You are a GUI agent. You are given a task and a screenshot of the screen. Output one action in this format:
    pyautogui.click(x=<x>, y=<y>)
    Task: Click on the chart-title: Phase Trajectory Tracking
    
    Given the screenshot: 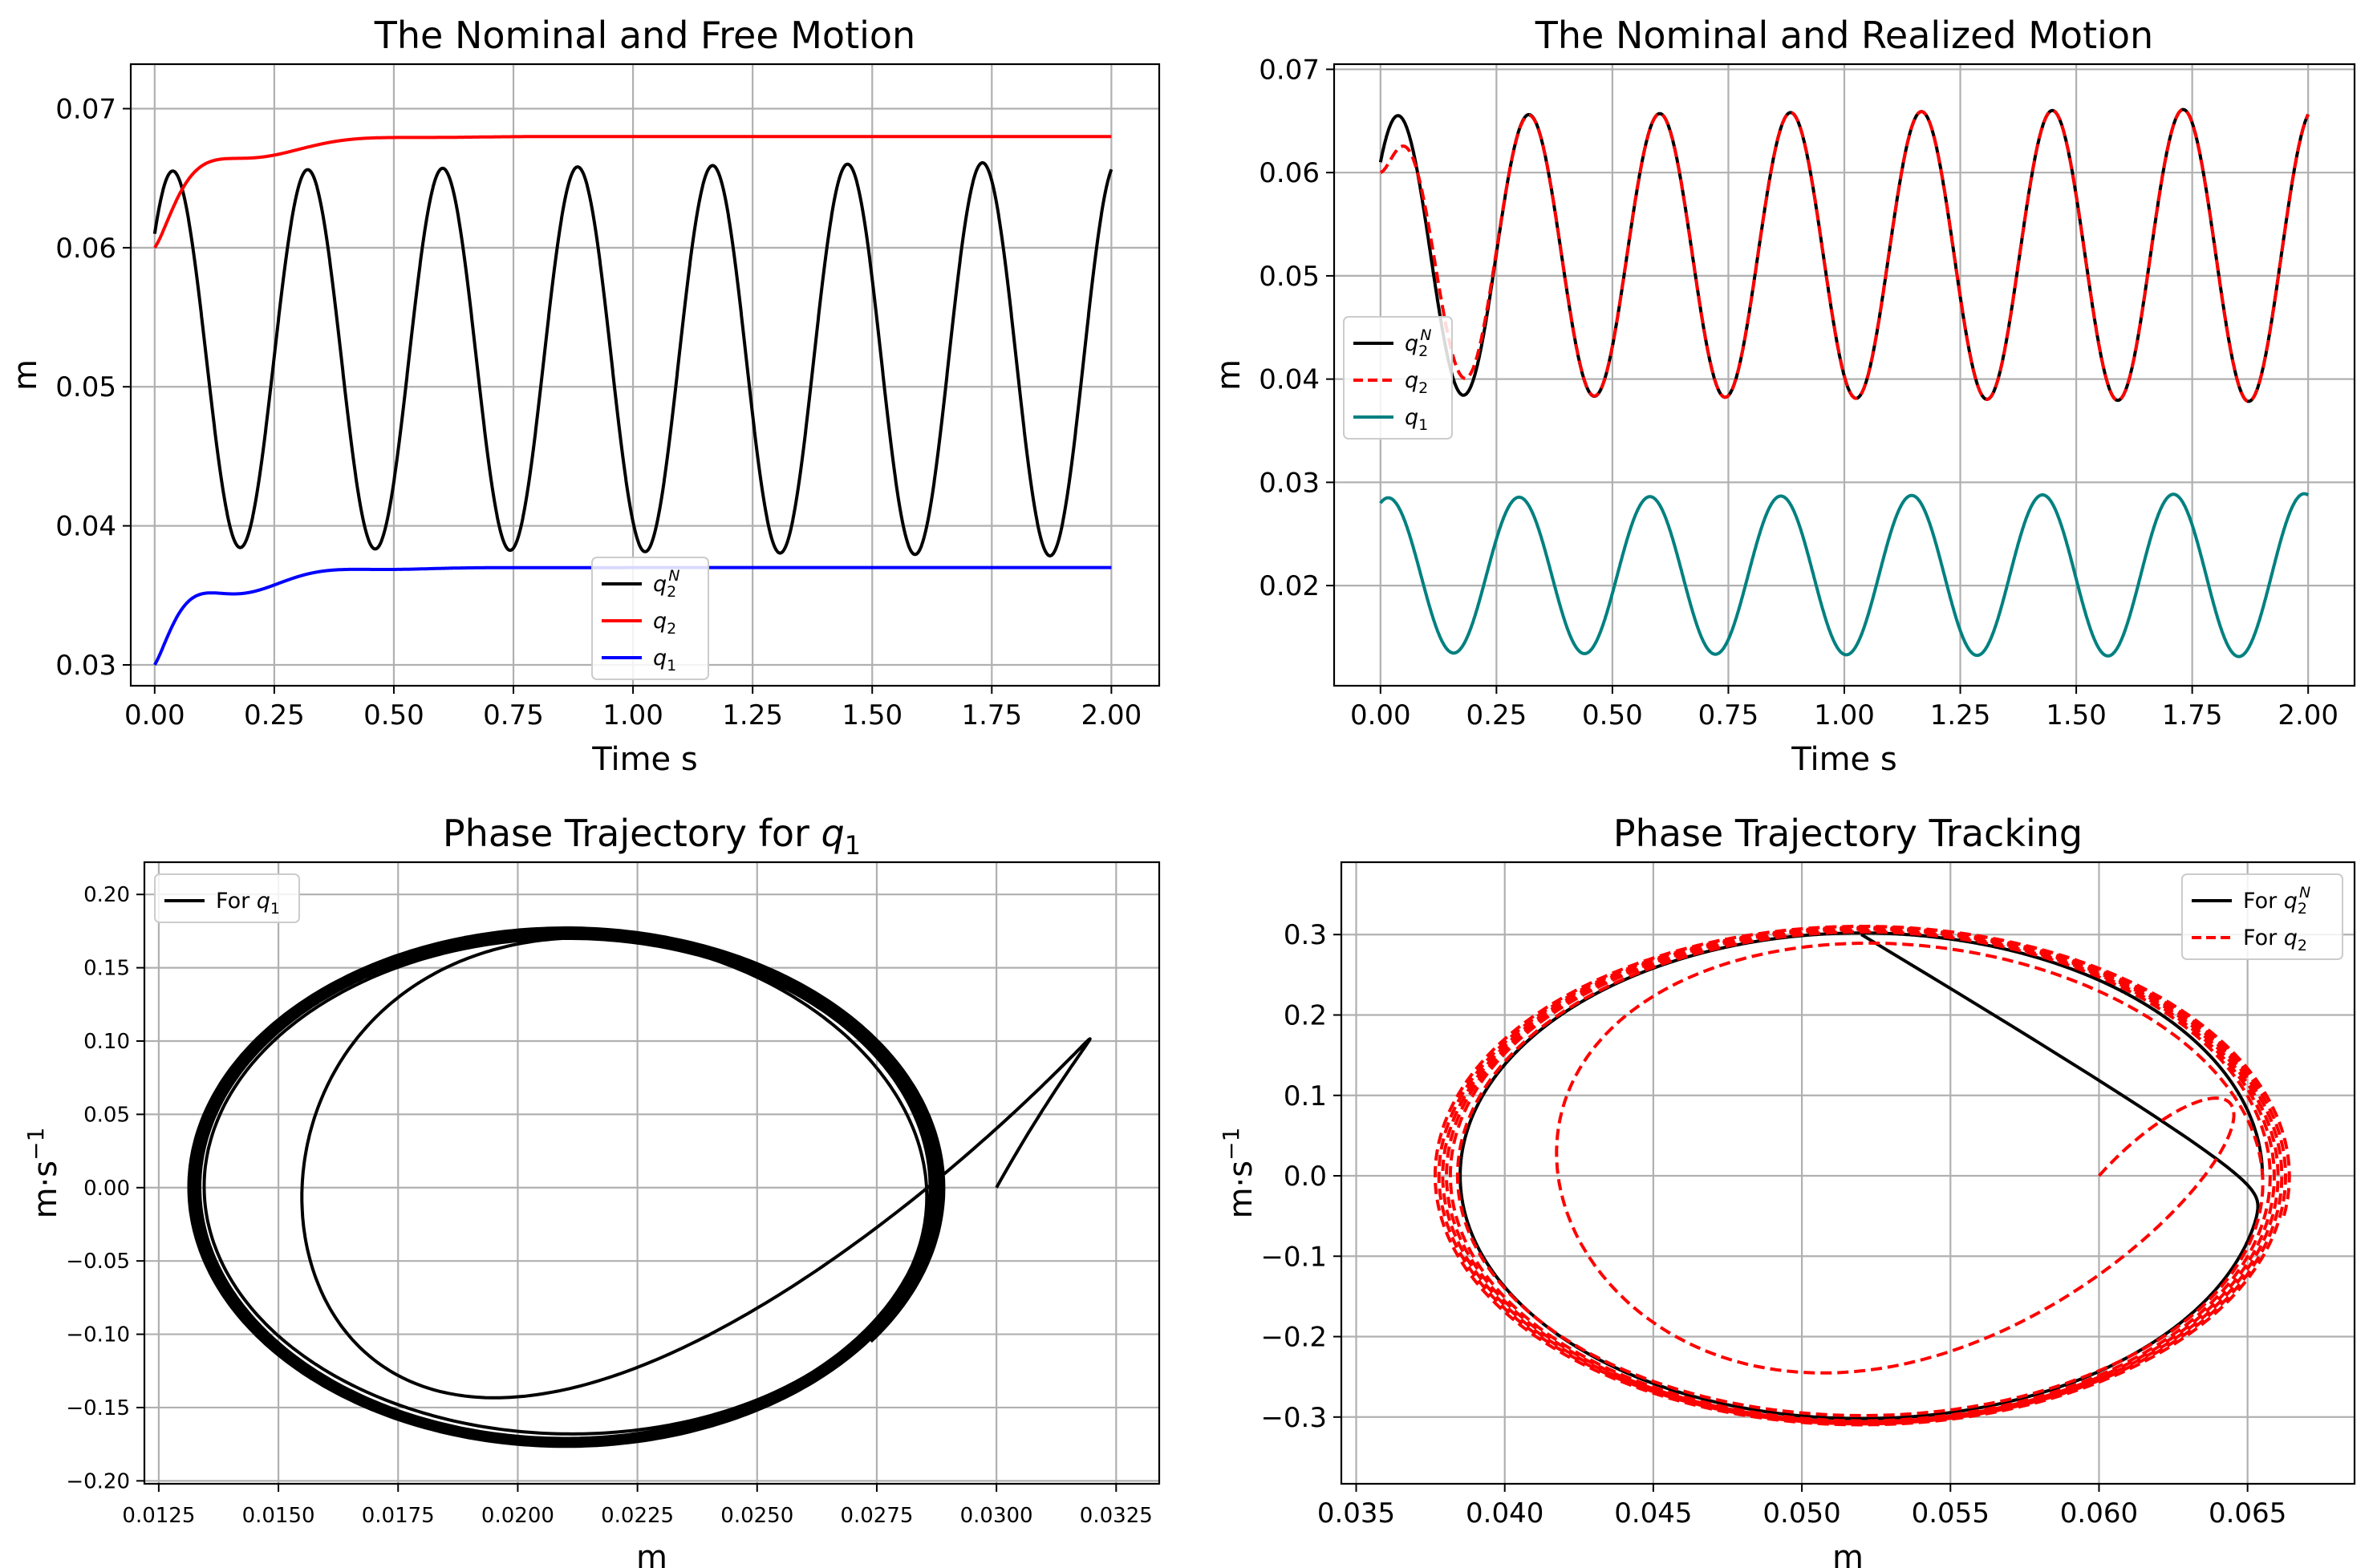 What is the action you would take?
    pyautogui.click(x=1848, y=834)
    